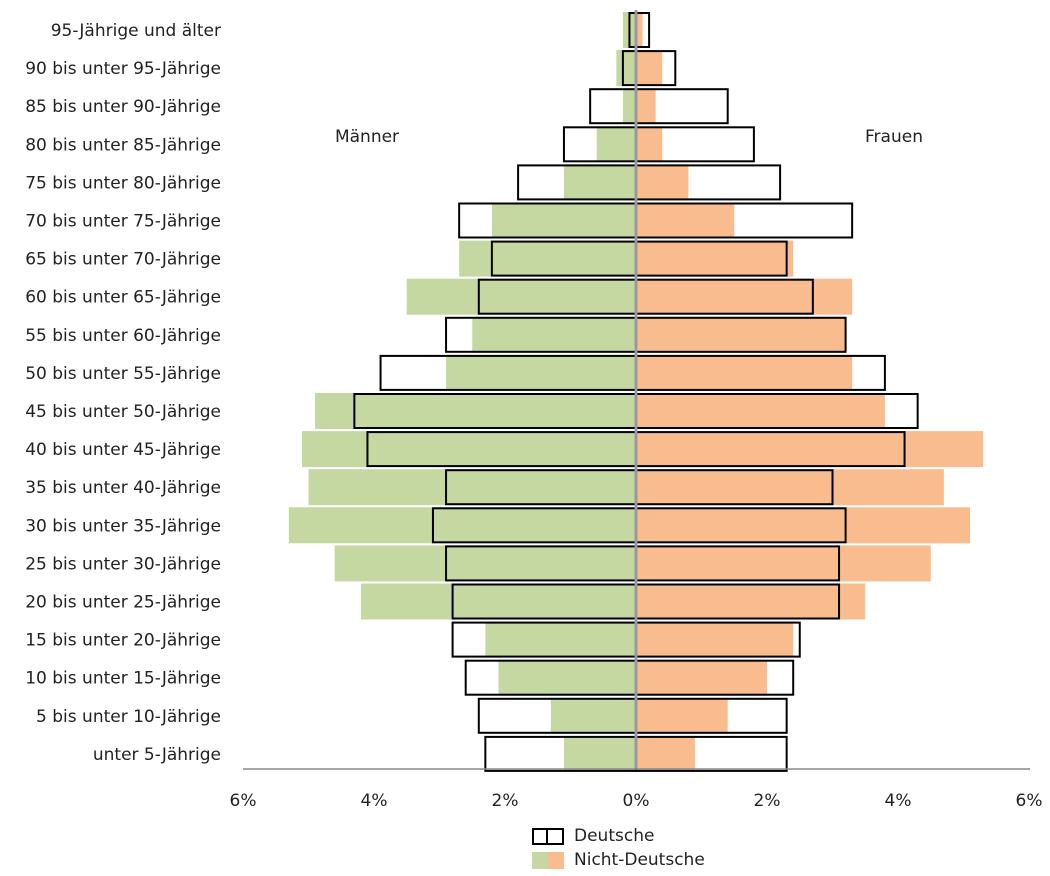 This screenshot has height=876, width=1050. I want to click on category-label: 80 bis unter 85-Jährige, so click(123, 145).